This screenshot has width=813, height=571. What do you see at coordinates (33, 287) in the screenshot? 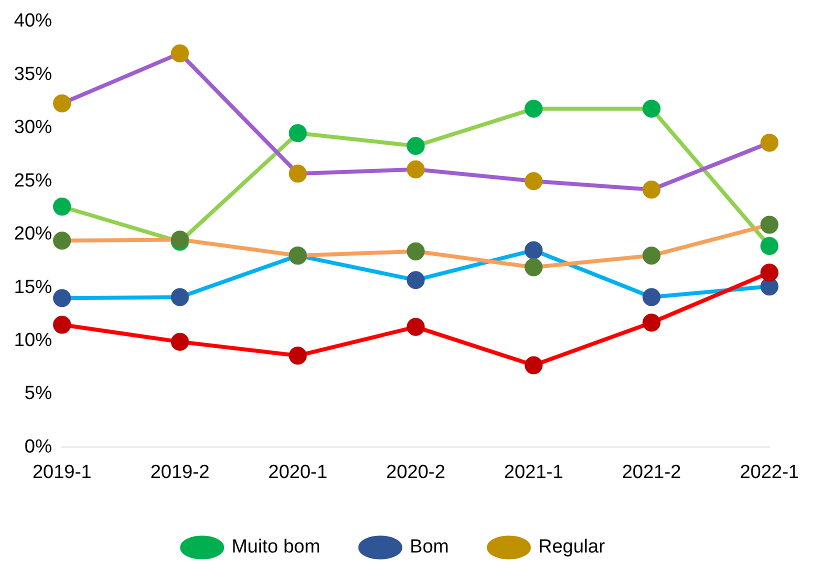
I see `y-tick-label: 15%` at bounding box center [33, 287].